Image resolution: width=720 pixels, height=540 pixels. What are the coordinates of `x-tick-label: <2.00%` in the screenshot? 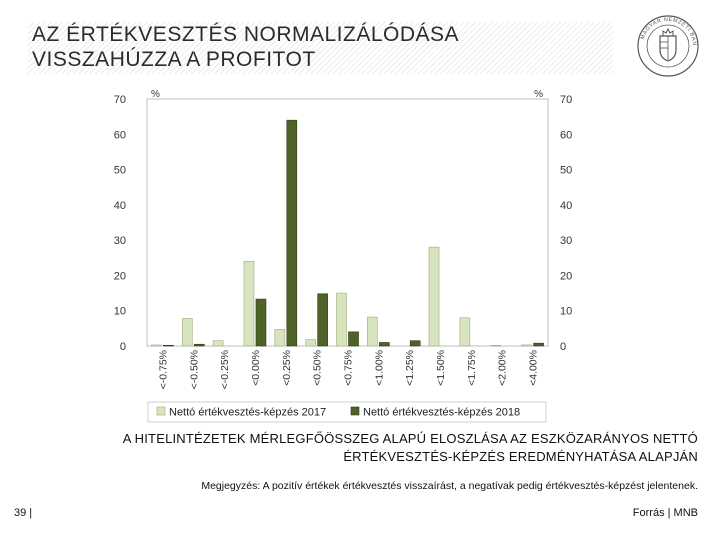 It's located at (503, 368).